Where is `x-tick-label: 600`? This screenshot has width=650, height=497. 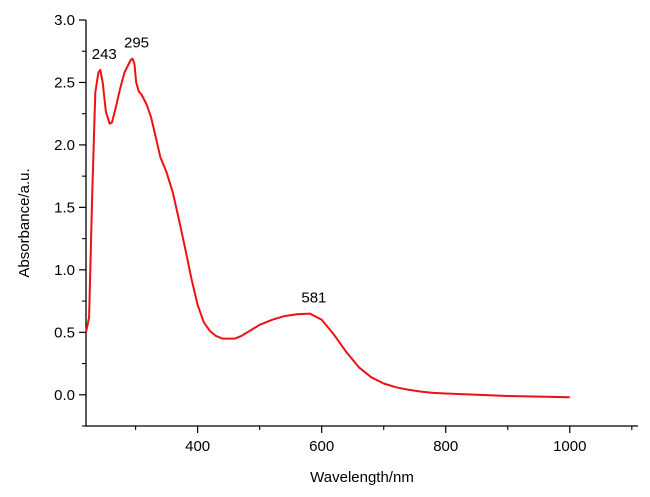
x-tick-label: 600 is located at coordinates (321, 446).